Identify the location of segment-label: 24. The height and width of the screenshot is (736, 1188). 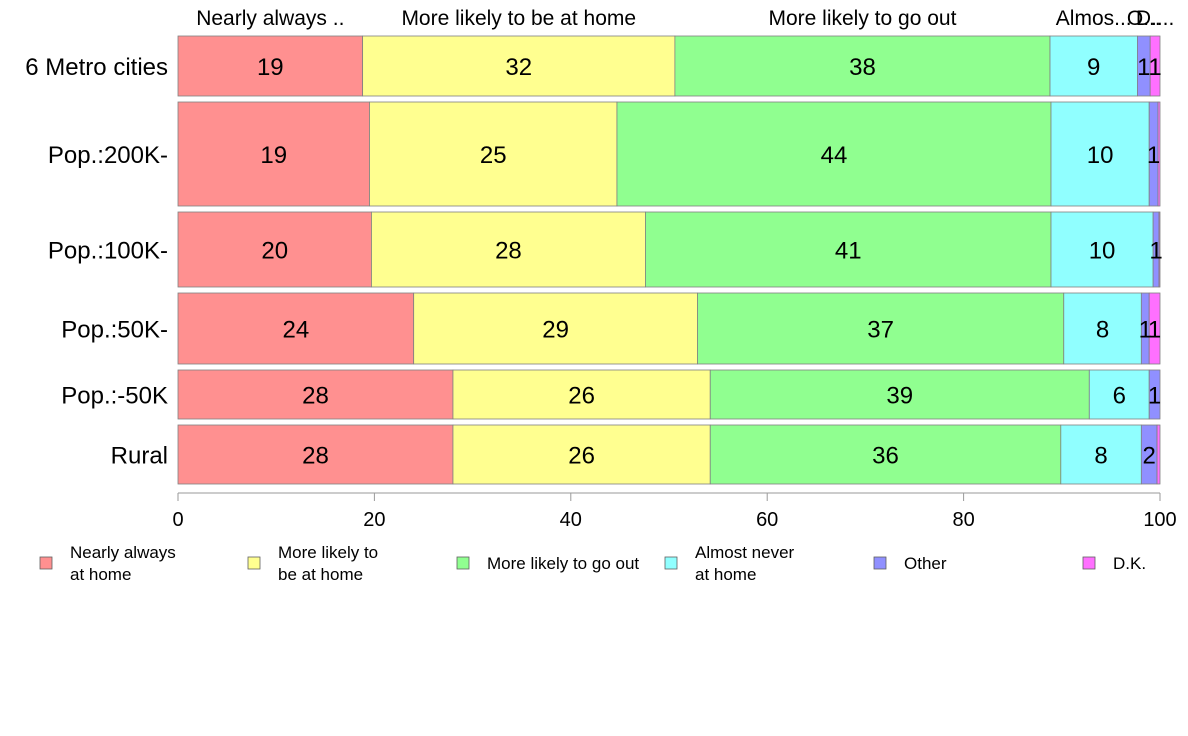
(295, 330).